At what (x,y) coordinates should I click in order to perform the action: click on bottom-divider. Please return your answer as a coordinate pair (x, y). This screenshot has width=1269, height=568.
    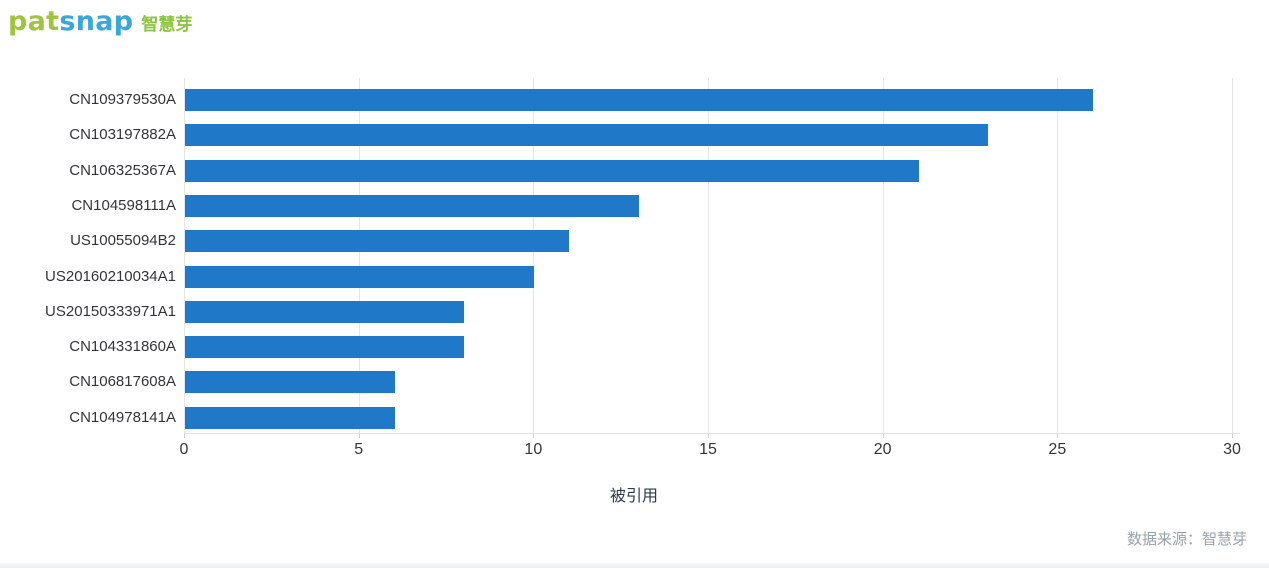
    Looking at the image, I should click on (634, 565).